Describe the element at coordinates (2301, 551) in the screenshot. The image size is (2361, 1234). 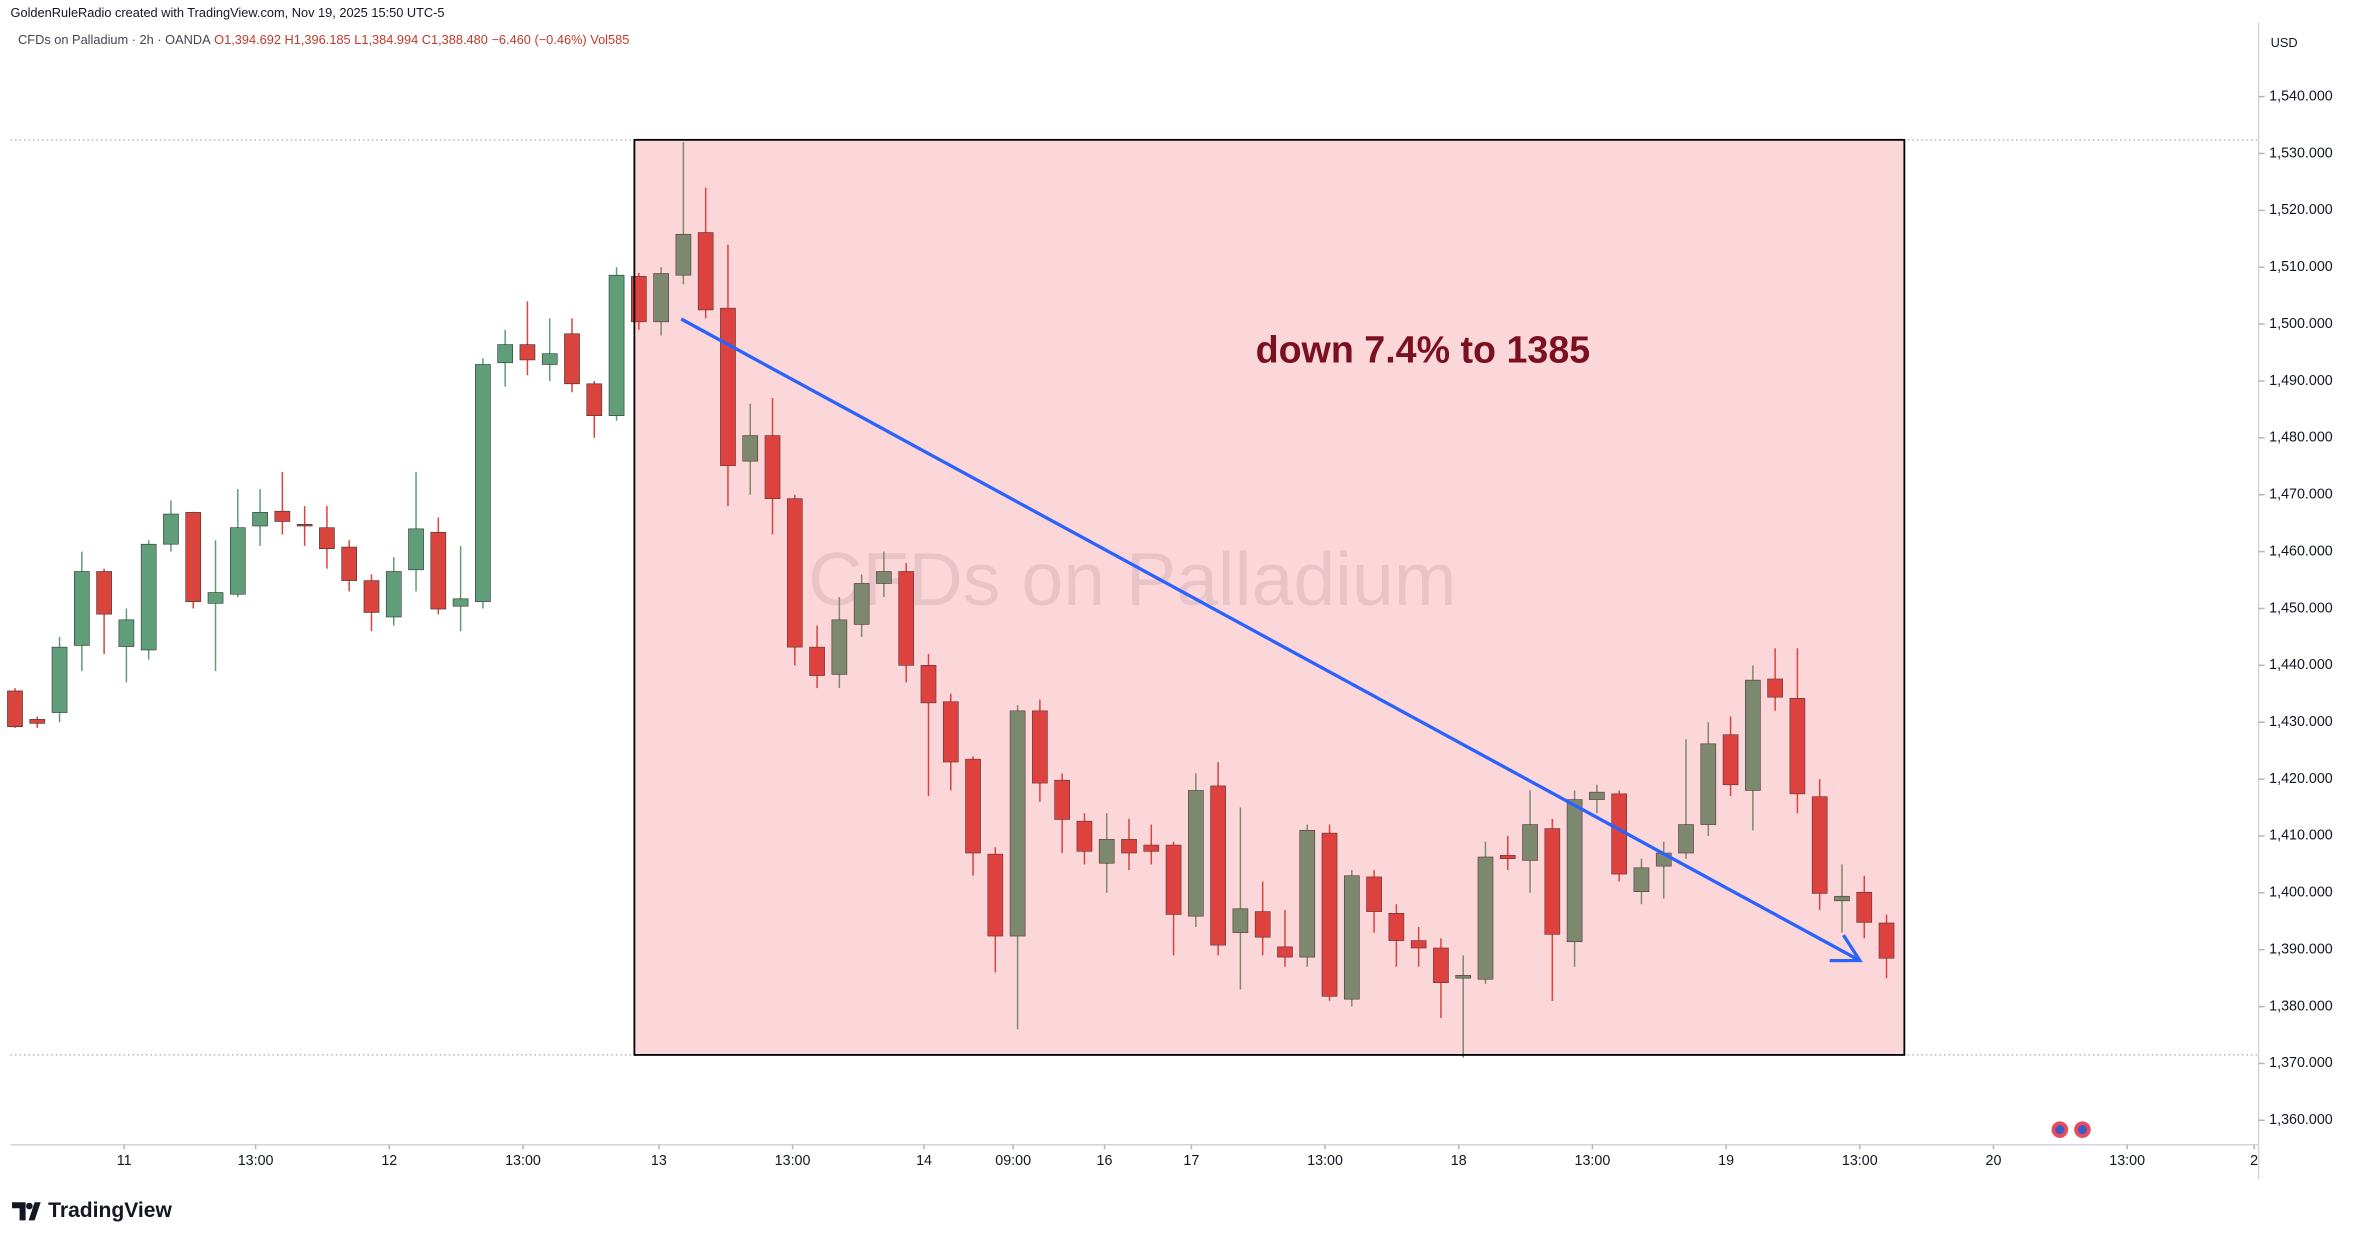
I see `y-tick-label: 1,460.000` at that location.